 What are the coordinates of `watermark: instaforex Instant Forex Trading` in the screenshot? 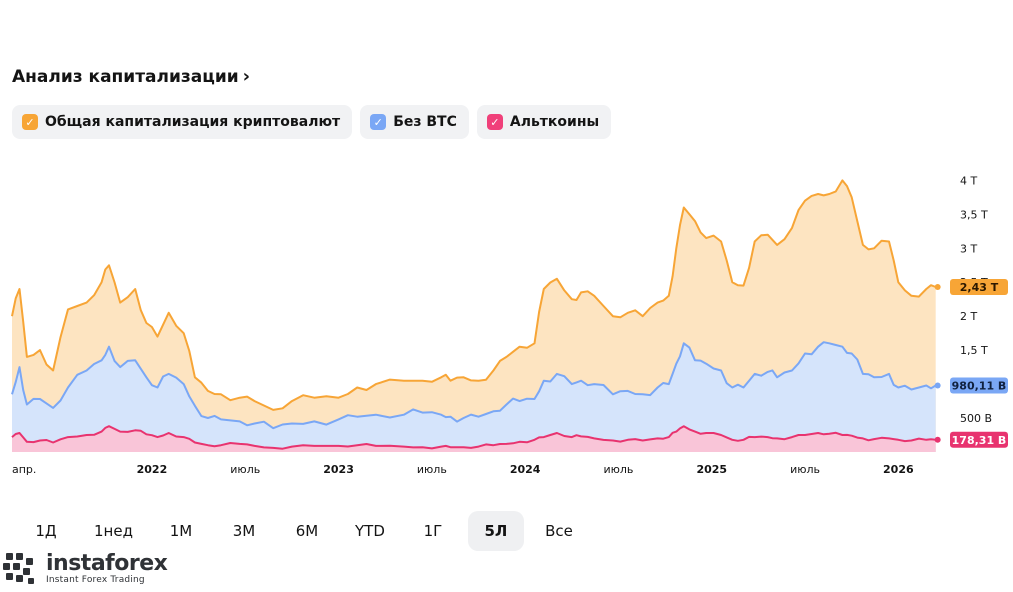 It's located at (90, 569).